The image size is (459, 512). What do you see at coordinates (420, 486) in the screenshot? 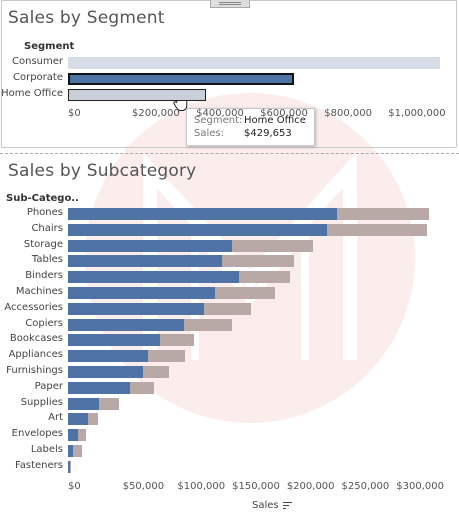
I see `subcategory-tick-label: $300,000` at bounding box center [420, 486].